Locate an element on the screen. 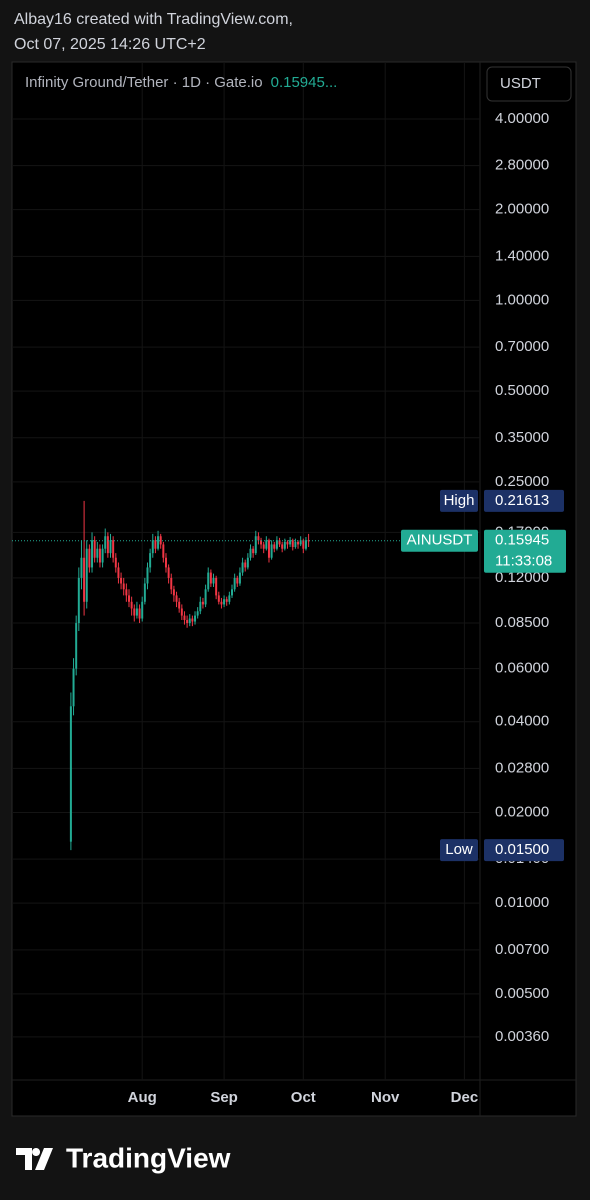  high-value: 0.21613 is located at coordinates (522, 500).